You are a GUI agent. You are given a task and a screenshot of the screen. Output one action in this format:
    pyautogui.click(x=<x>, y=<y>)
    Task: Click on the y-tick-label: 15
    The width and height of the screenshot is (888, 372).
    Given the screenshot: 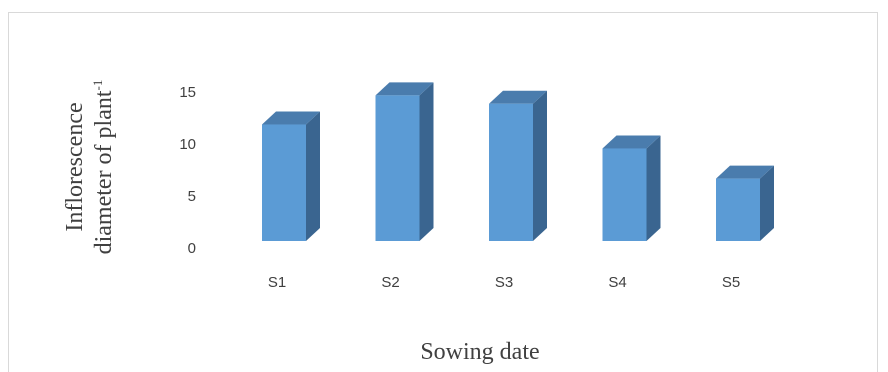 What is the action you would take?
    pyautogui.click(x=187, y=92)
    